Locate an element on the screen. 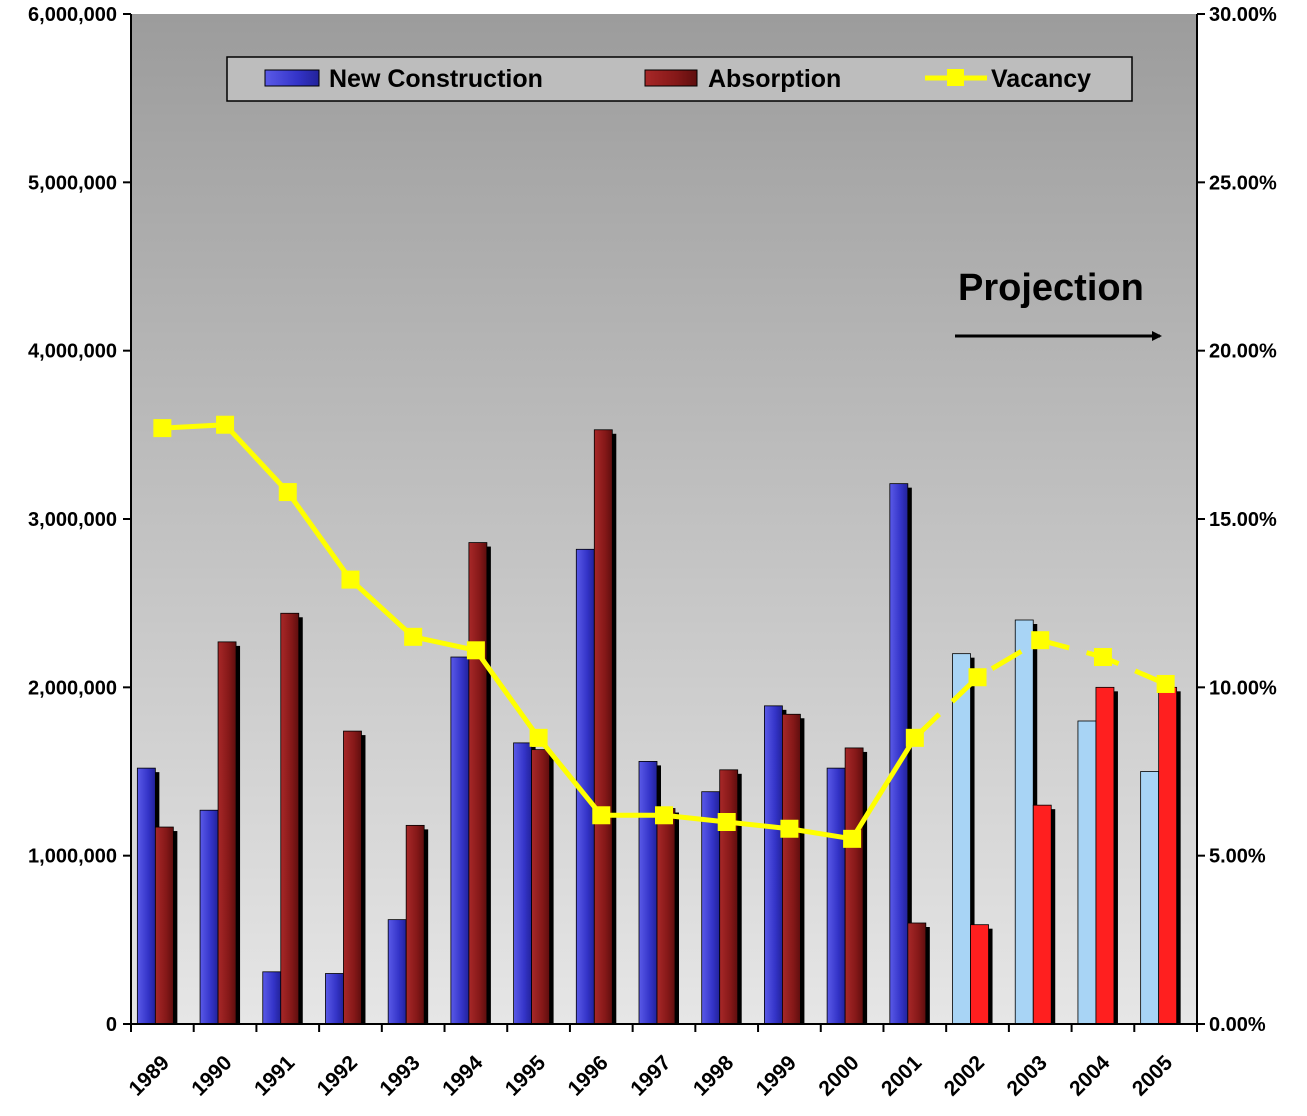  x-tick-label-2001: 2001 is located at coordinates (902, 1076).